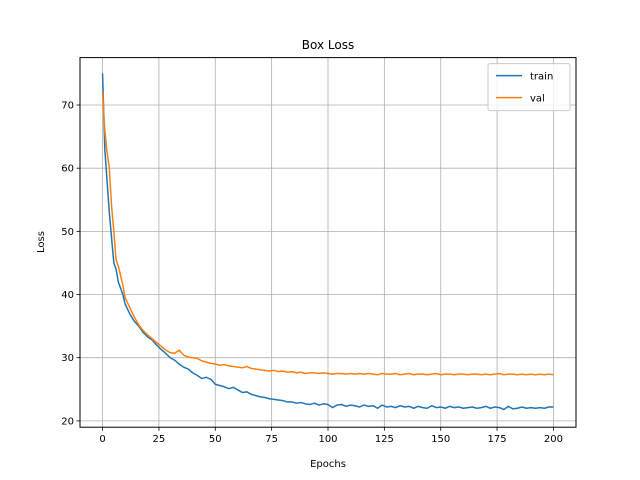 This screenshot has width=640, height=480. Describe the element at coordinates (215, 439) in the screenshot. I see `x-tick-label: 50` at that location.